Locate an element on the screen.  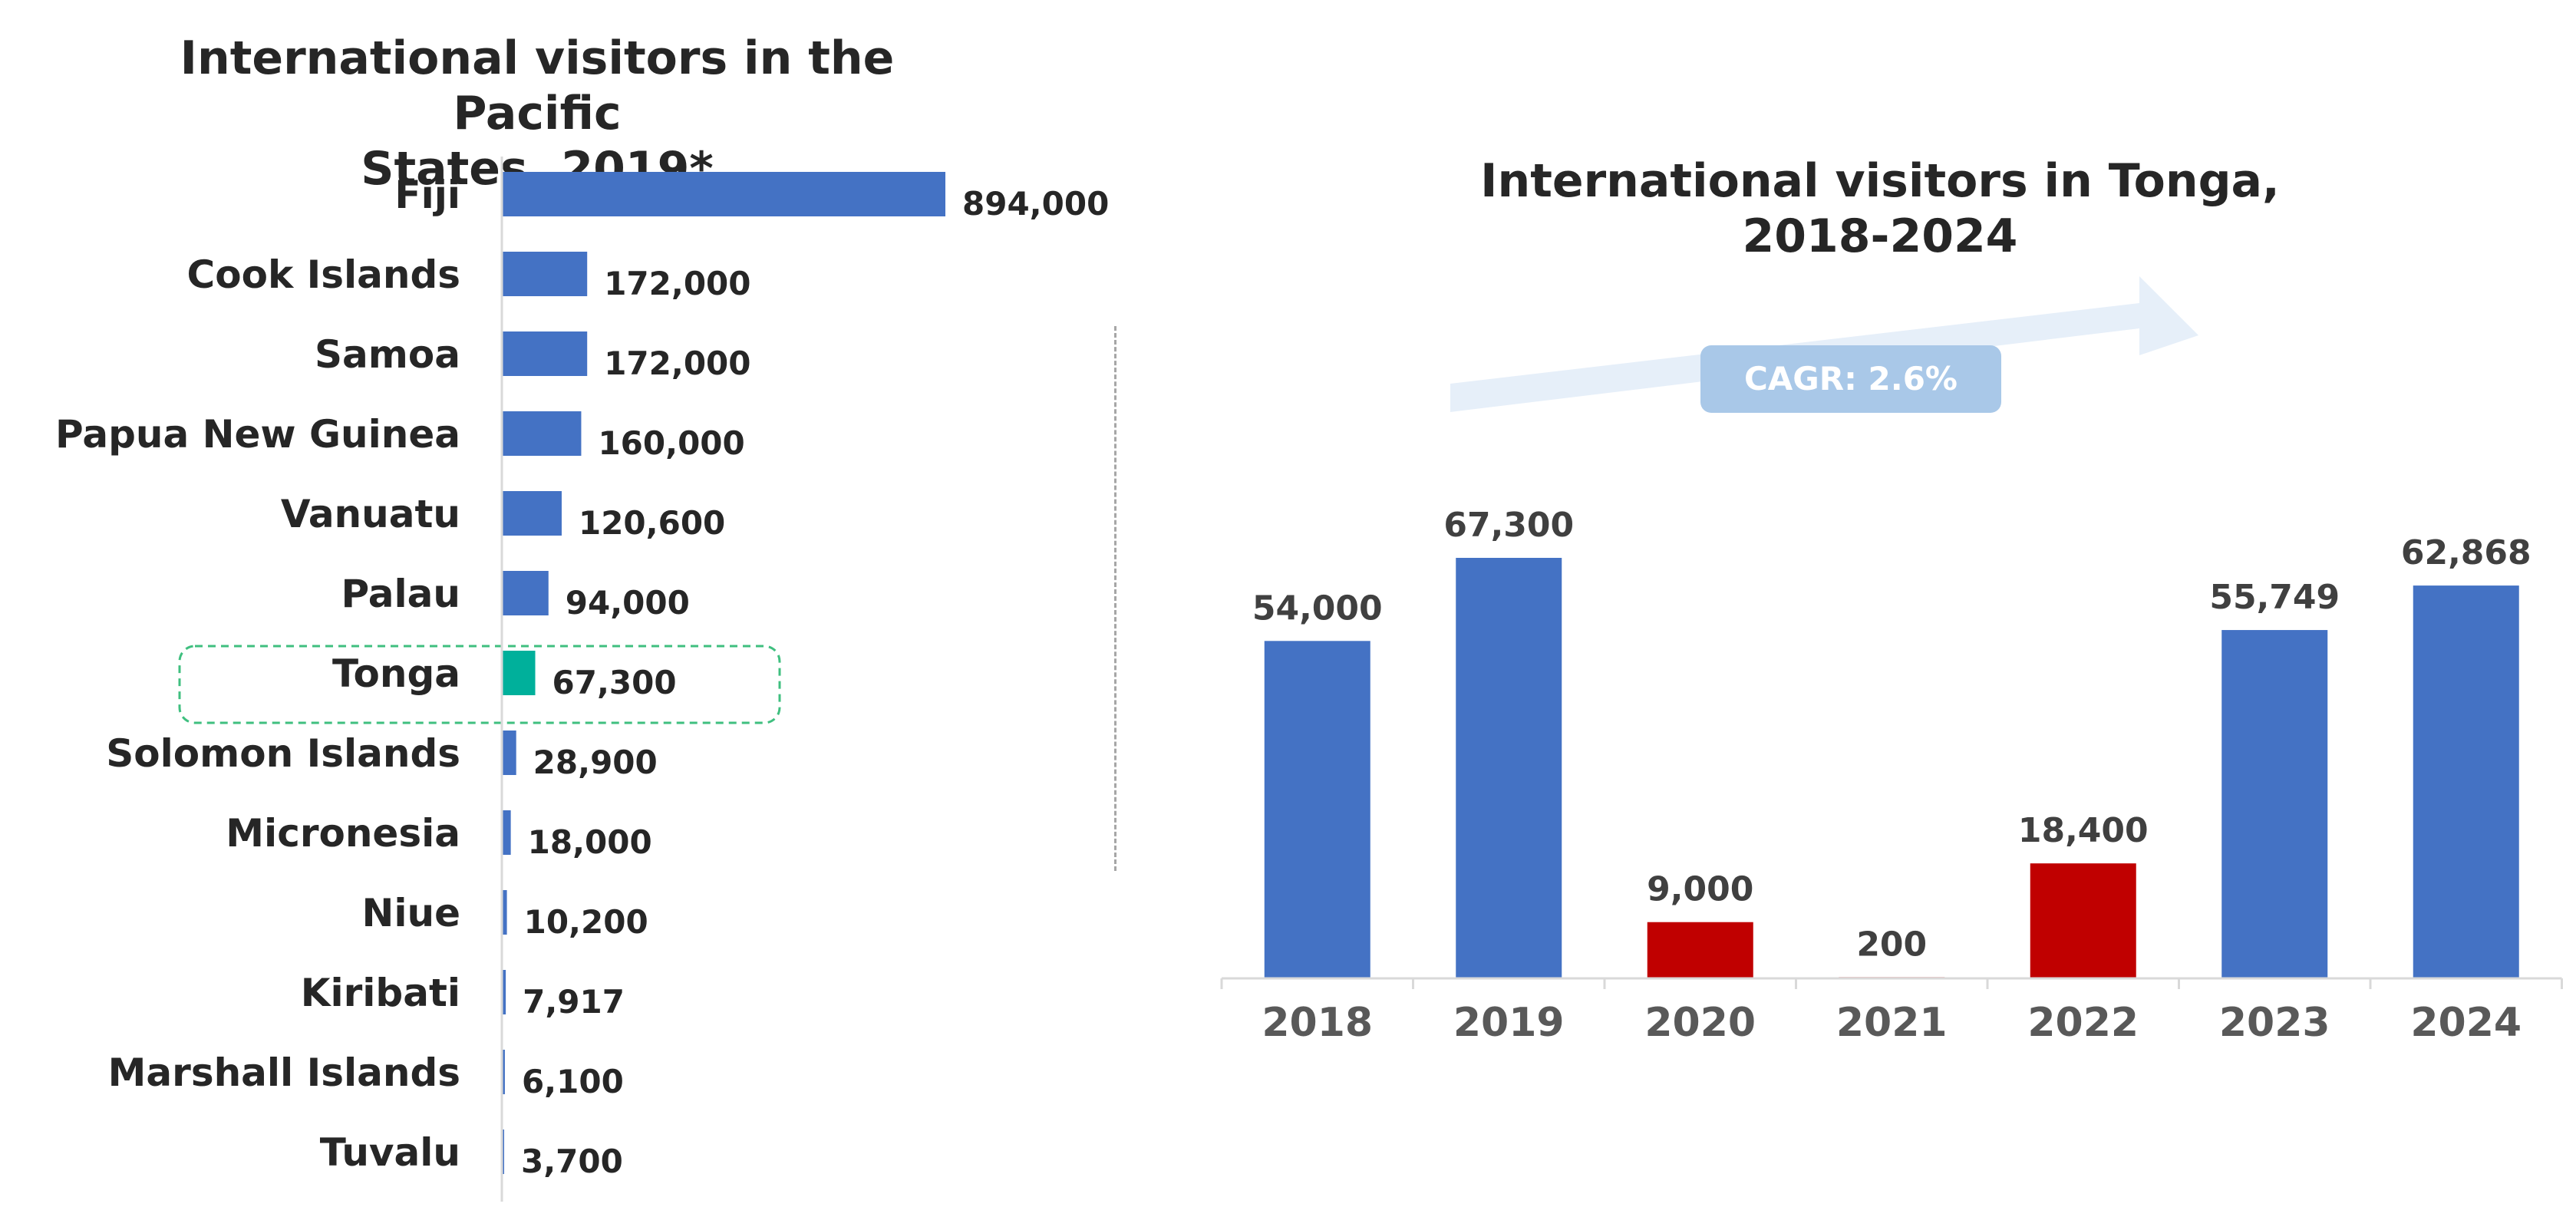
category-label: Fiji is located at coordinates (427, 195).